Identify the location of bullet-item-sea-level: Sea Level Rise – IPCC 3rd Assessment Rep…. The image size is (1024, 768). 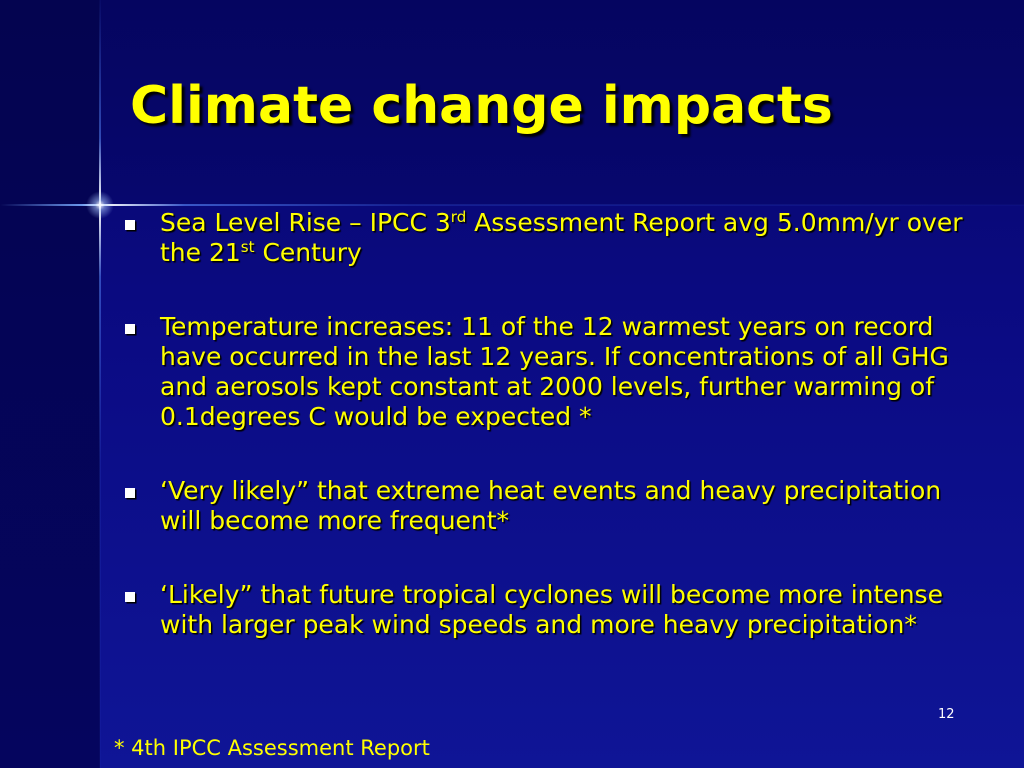
(552, 238).